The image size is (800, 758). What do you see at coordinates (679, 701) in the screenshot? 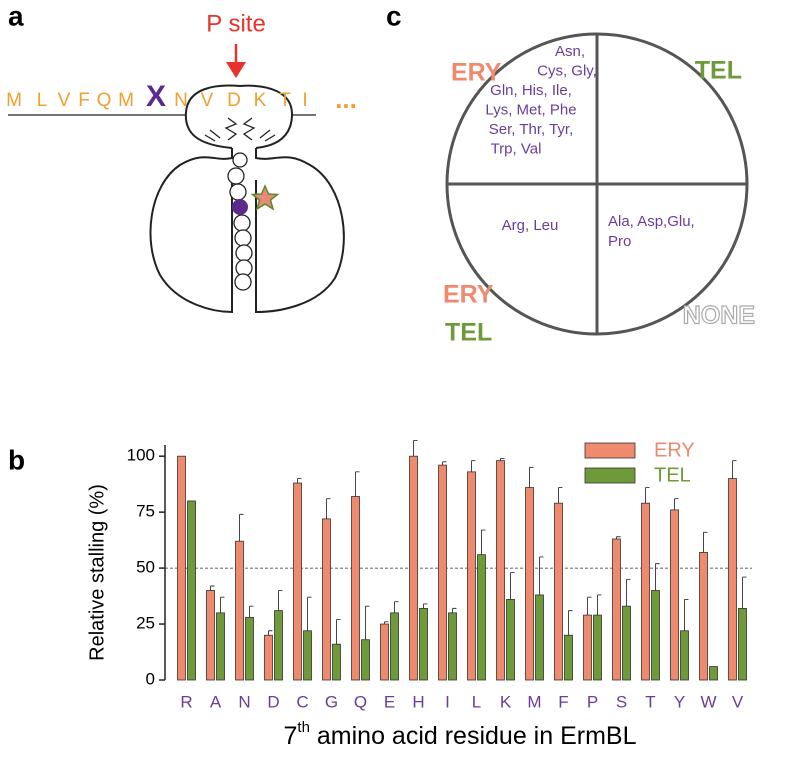
I see `x-tick-label: Y` at bounding box center [679, 701].